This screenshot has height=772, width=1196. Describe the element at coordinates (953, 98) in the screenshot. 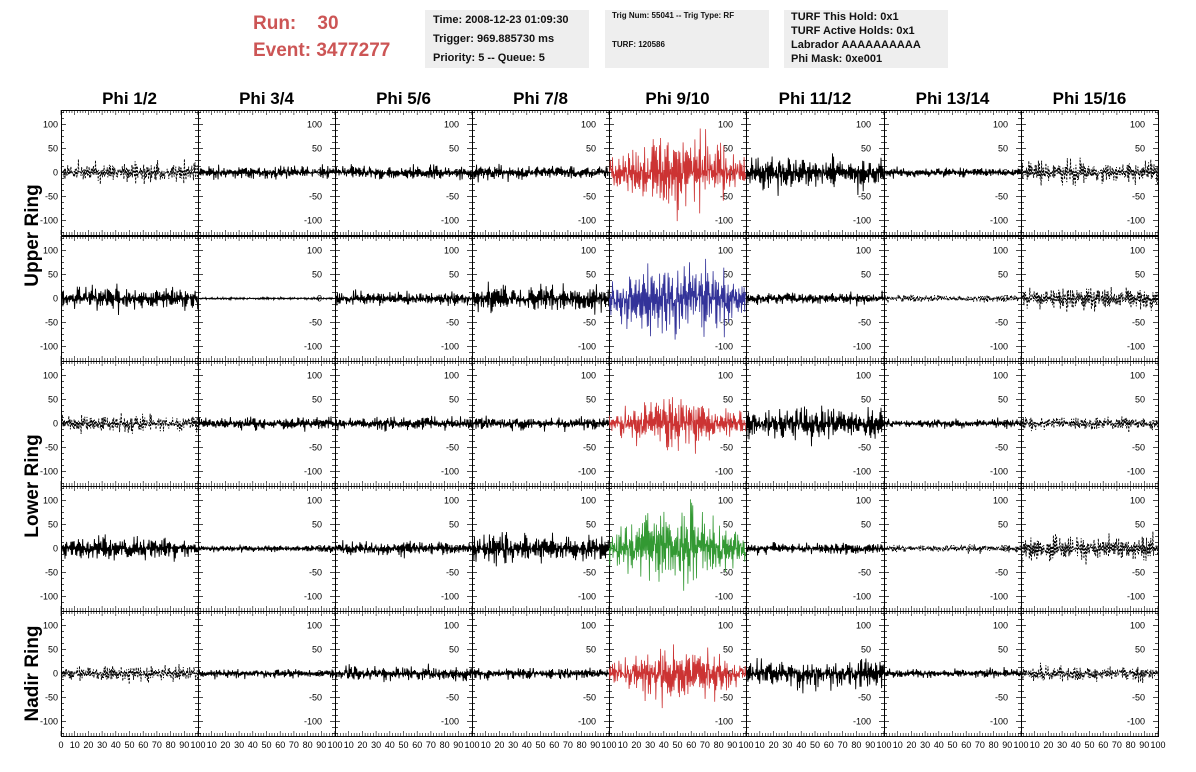

I see `column-label: Phi 13/14` at that location.